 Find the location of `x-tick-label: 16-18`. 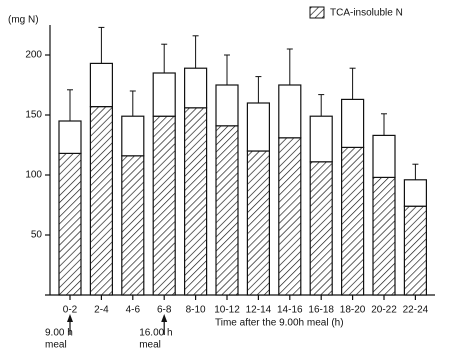

x-tick-label: 16-18 is located at coordinates (321, 310).